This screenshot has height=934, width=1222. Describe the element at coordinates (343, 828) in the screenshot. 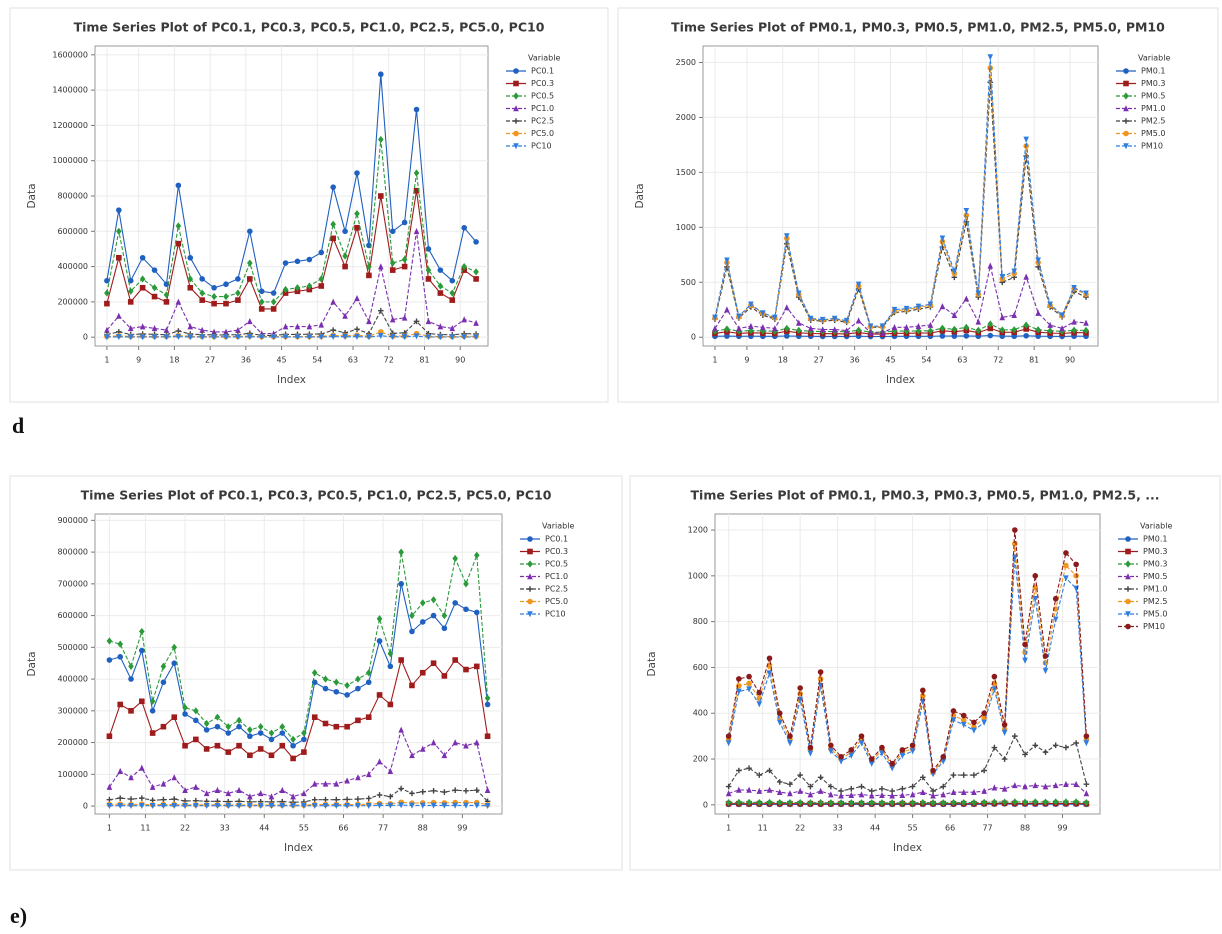

I see `x-tick-label: 66` at that location.